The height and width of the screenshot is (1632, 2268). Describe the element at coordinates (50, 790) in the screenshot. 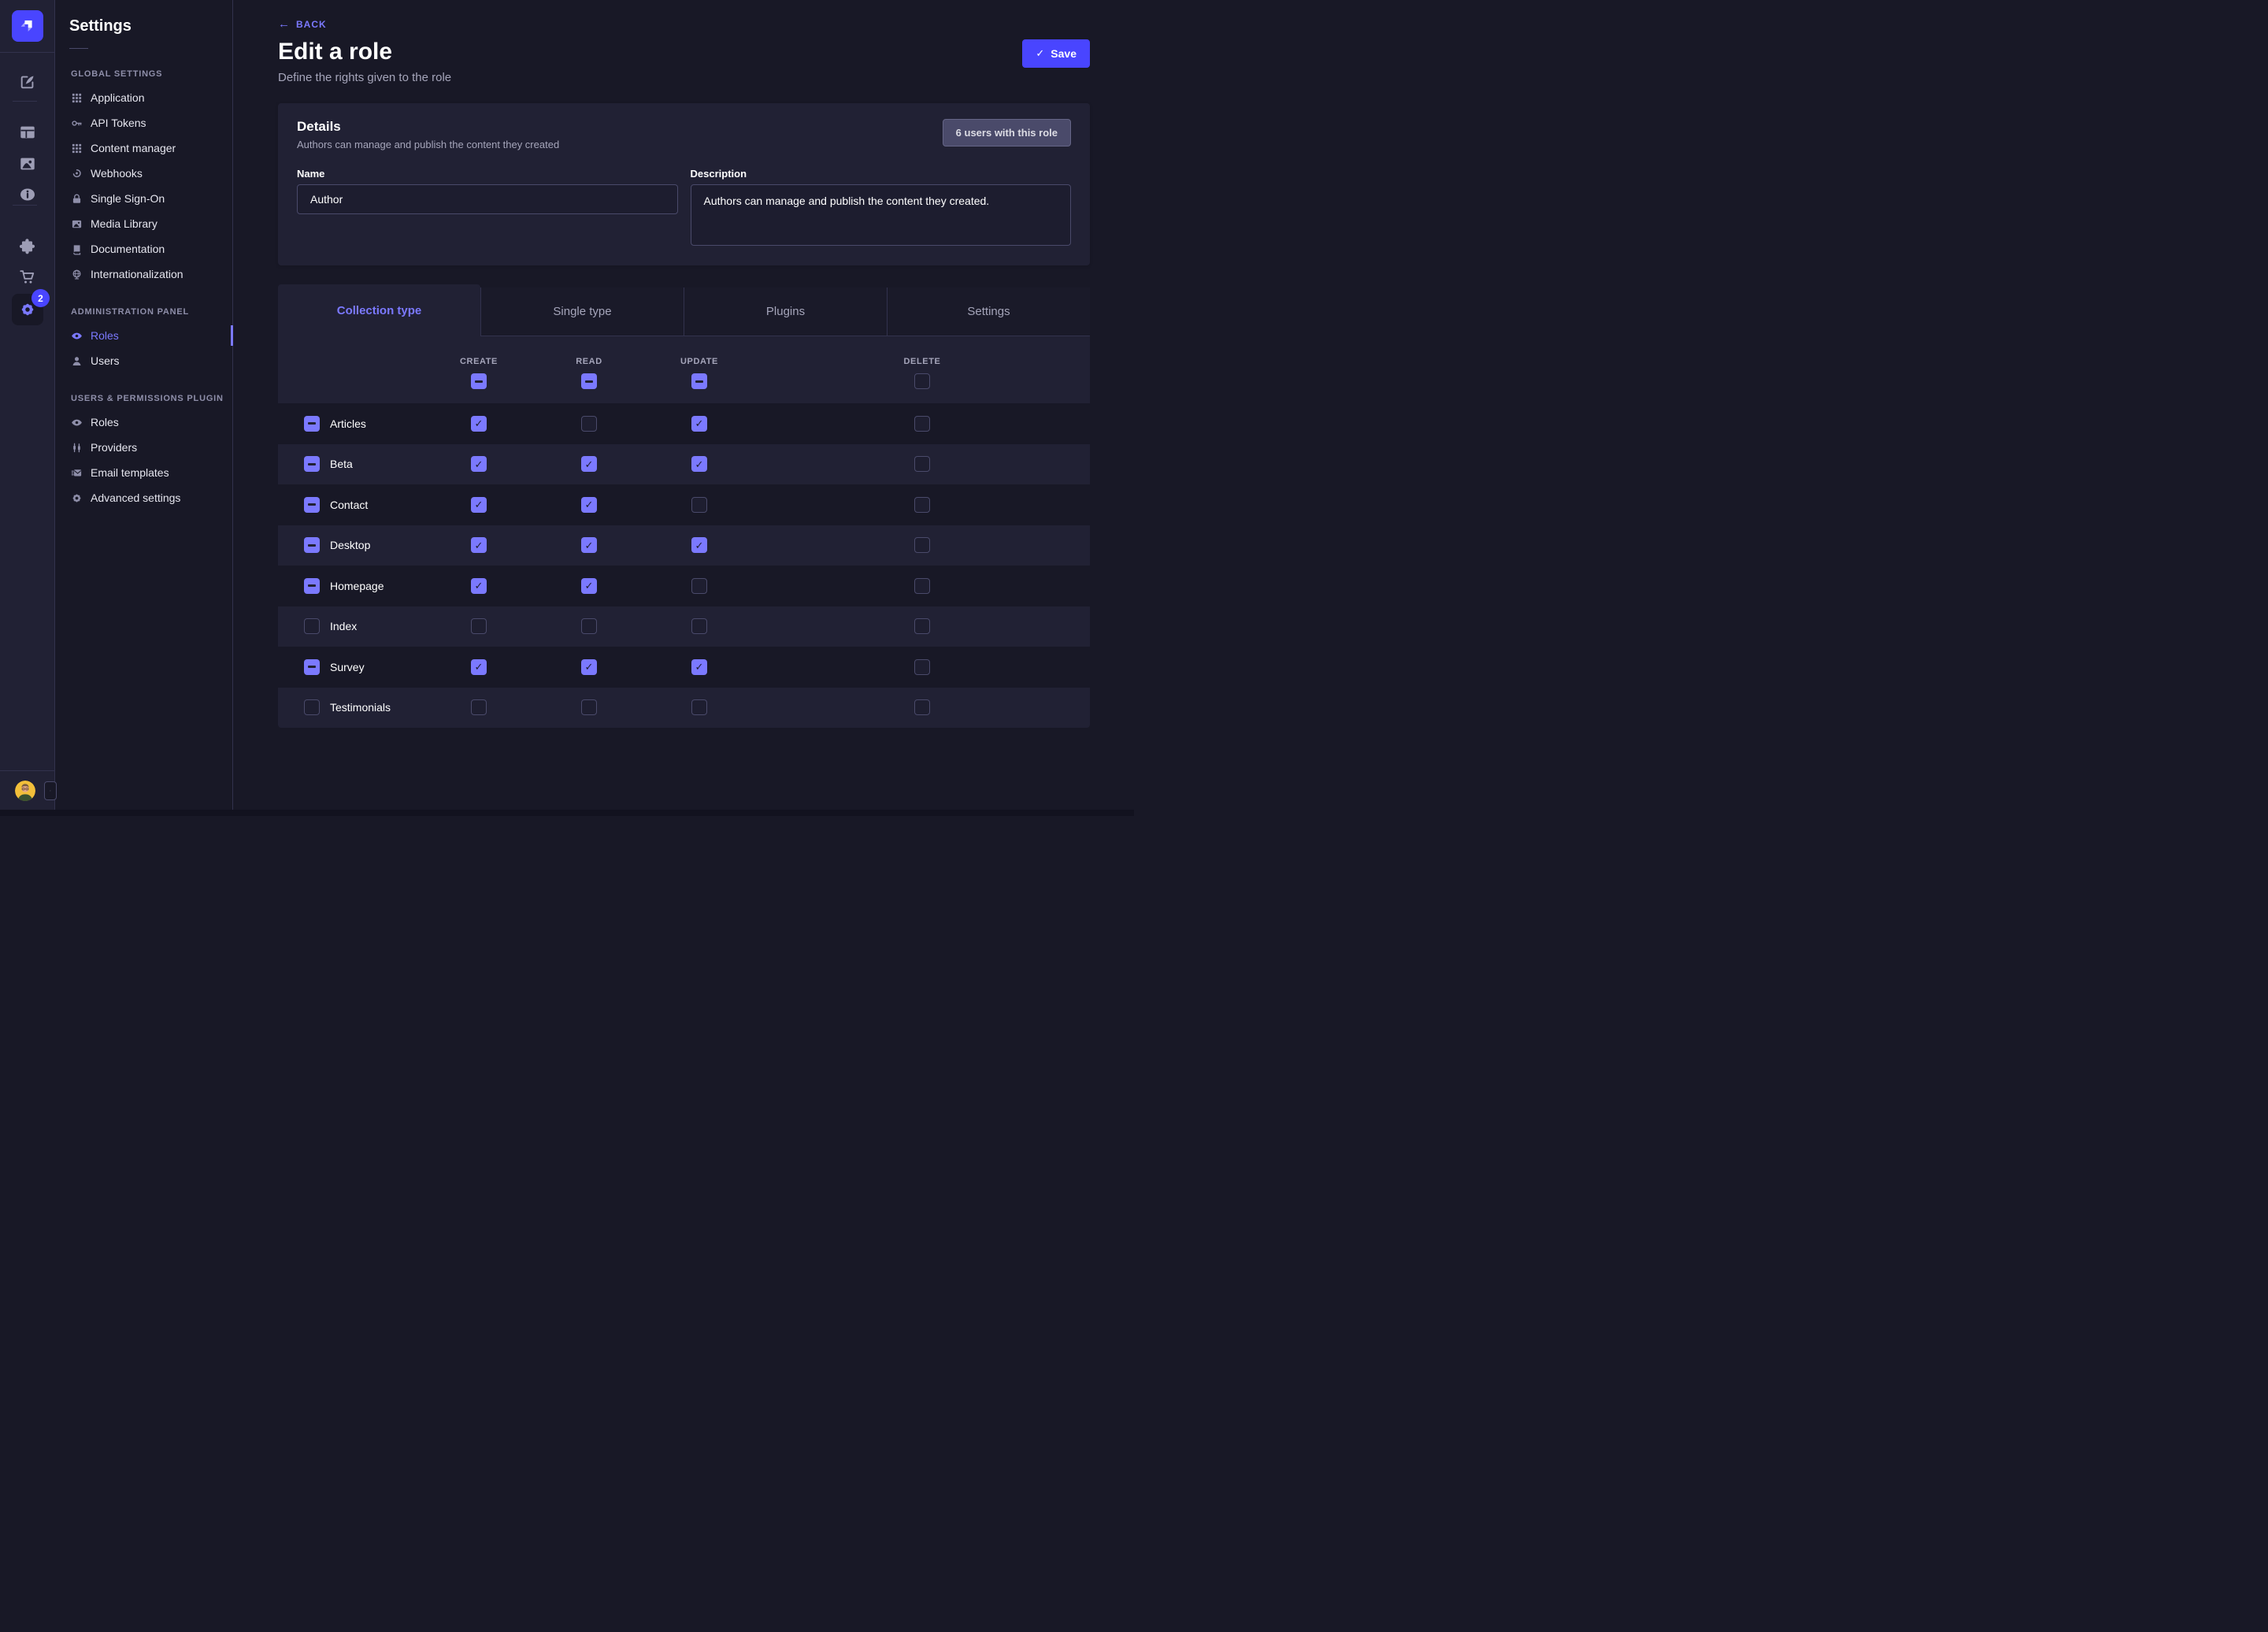

I see `expand-sidebar-button` at that location.